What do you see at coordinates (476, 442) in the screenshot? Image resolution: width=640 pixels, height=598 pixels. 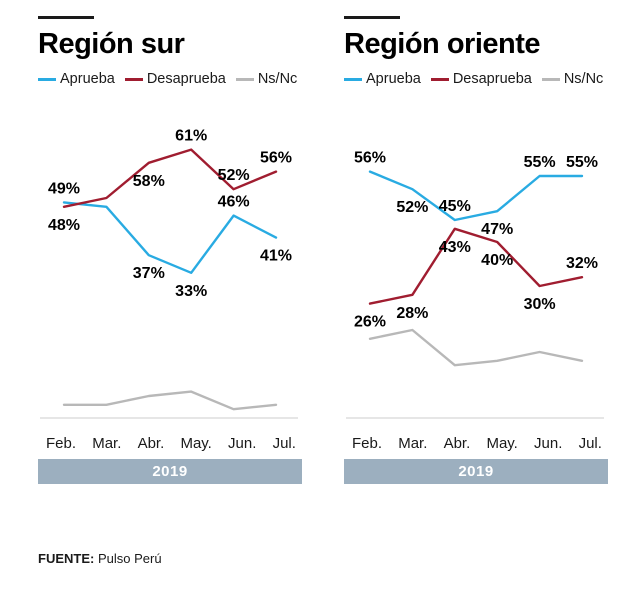 I see `x-axis-months-oriente: Feb. Mar. Abr. May. Jun. Jul.` at bounding box center [476, 442].